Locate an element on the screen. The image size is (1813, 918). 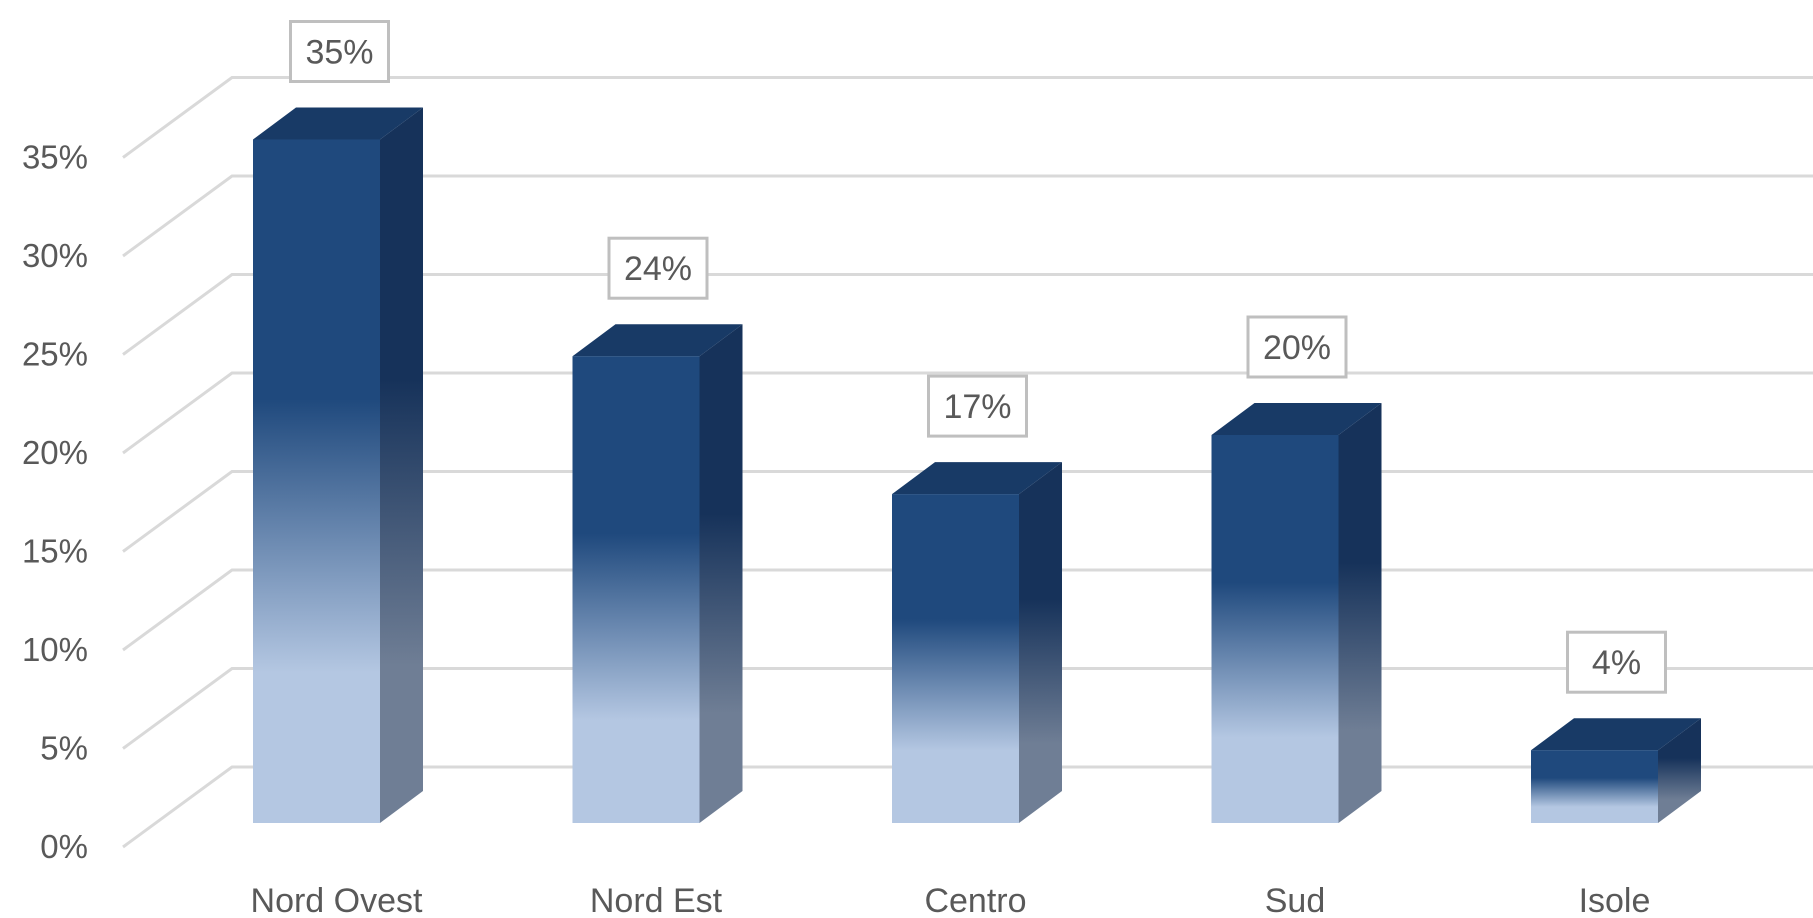
data-label: 17% is located at coordinates (977, 406).